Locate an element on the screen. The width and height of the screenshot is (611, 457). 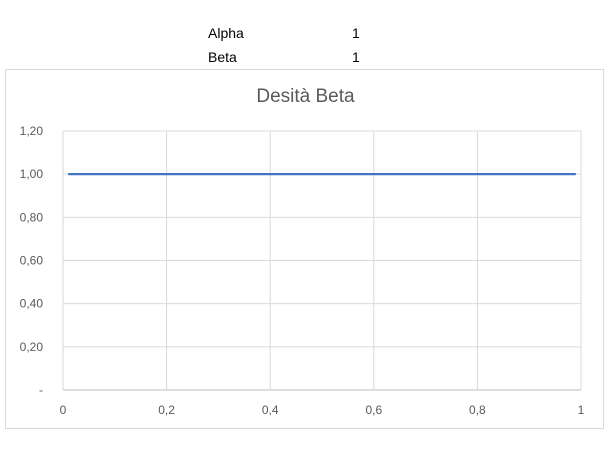
beta-value: 1 is located at coordinates (356, 57).